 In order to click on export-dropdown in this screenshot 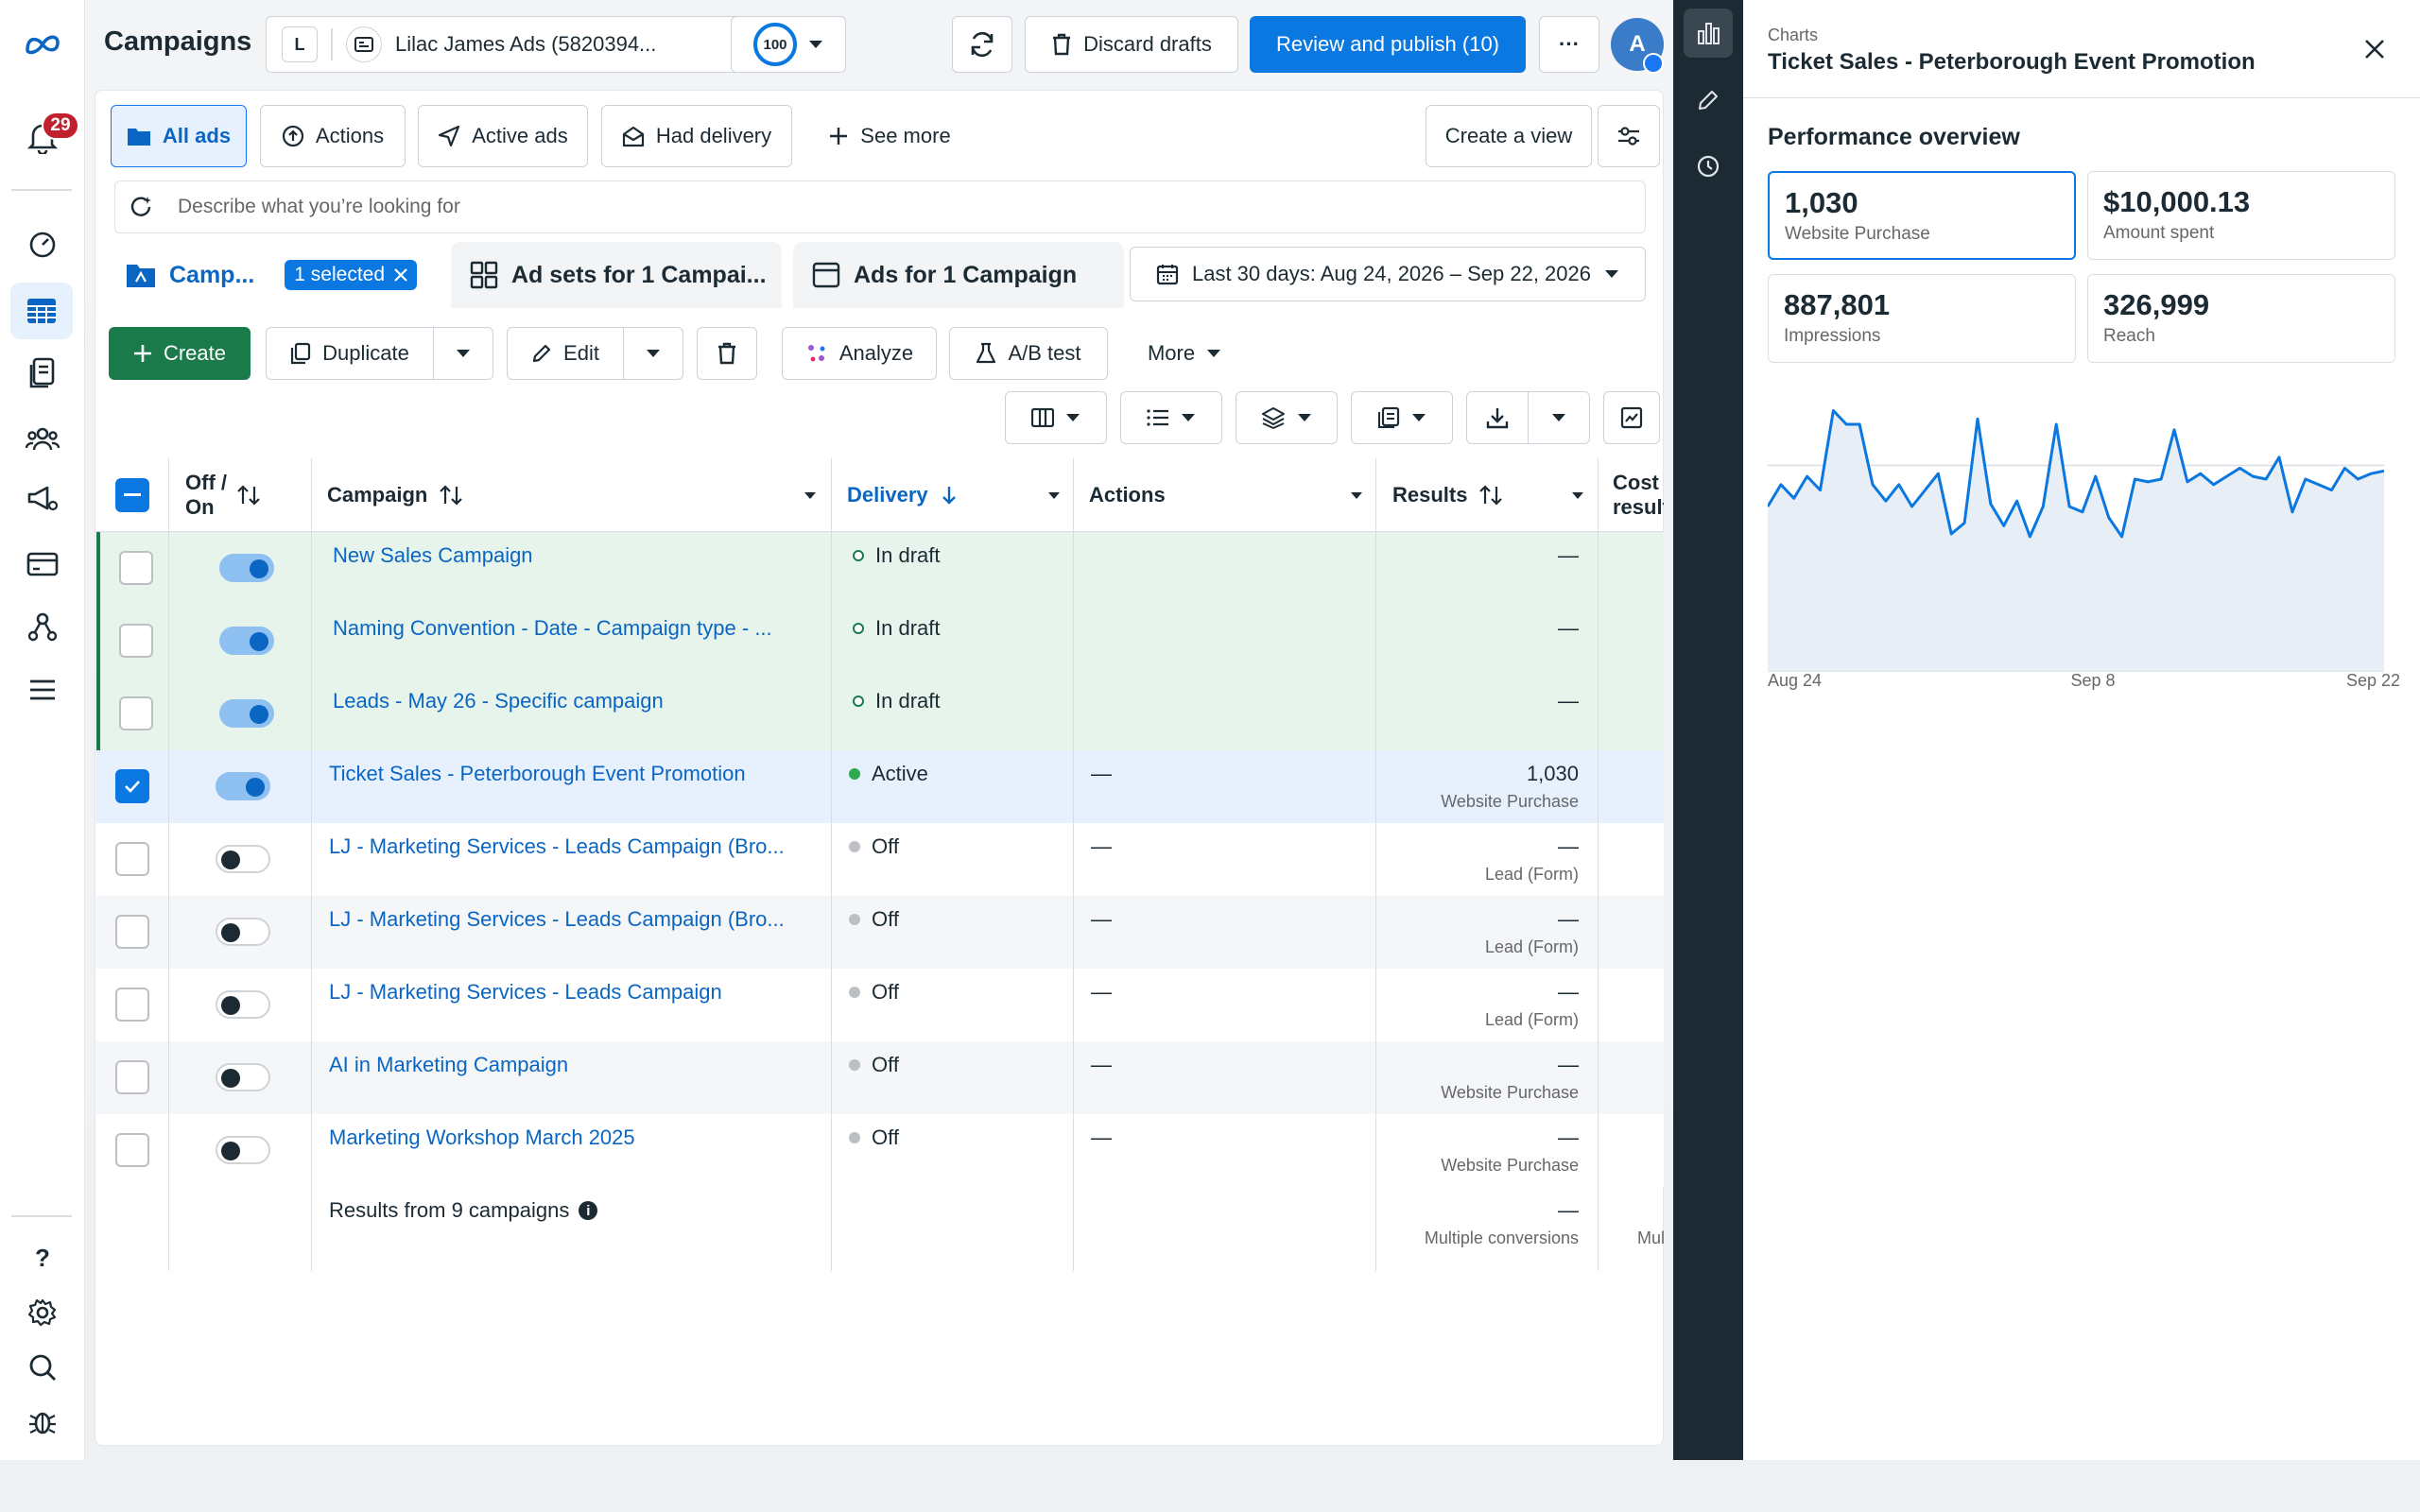, I will do `click(1559, 417)`.